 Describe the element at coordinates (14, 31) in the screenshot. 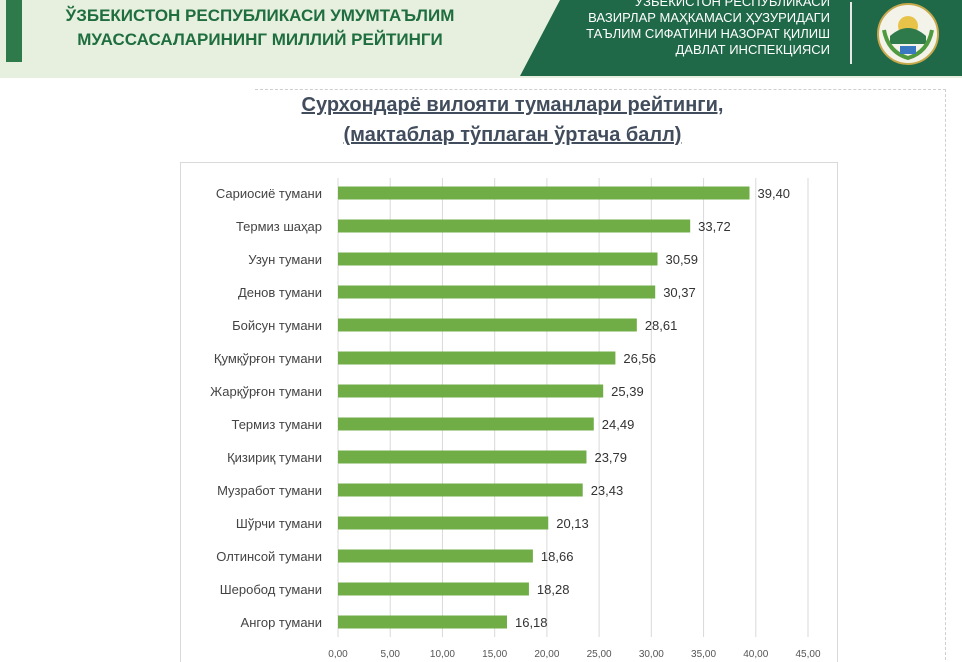

I see `header-accent-bar` at that location.